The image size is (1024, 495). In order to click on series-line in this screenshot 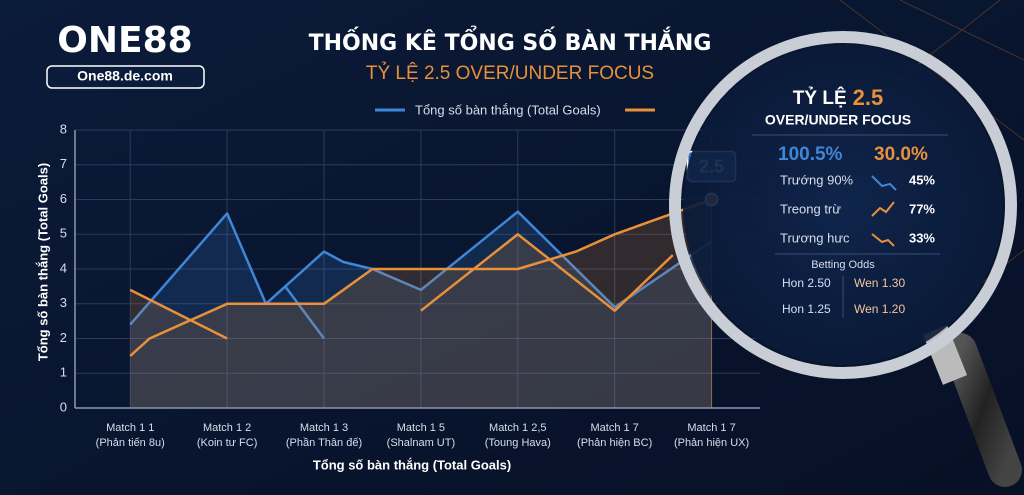, I will do `click(421, 275)`.